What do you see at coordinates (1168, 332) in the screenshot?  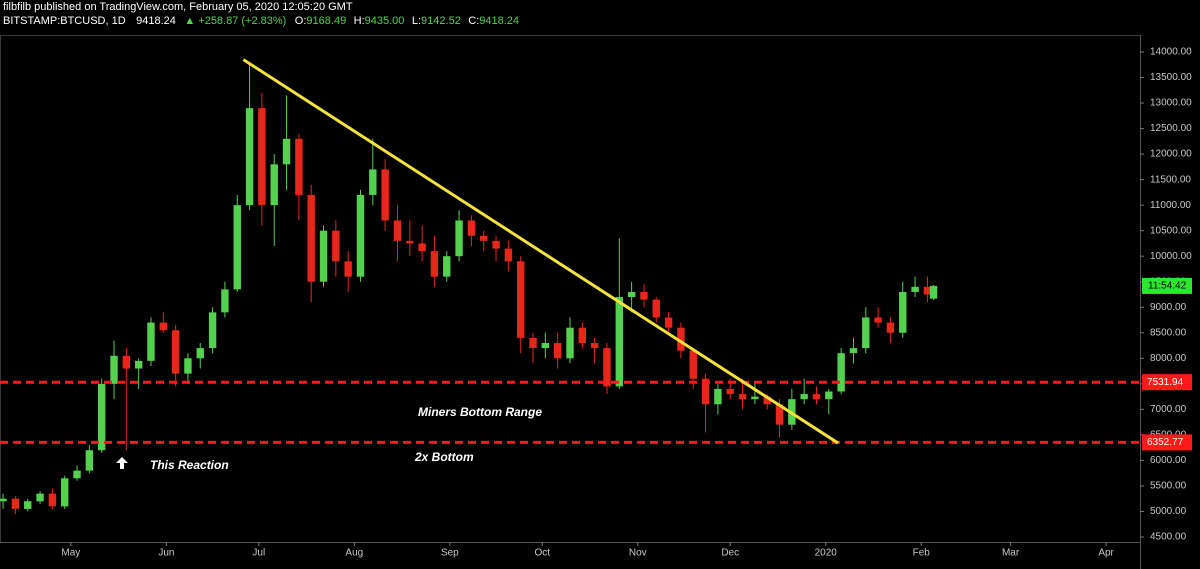 I see `y-tick-label: 8500.00` at bounding box center [1168, 332].